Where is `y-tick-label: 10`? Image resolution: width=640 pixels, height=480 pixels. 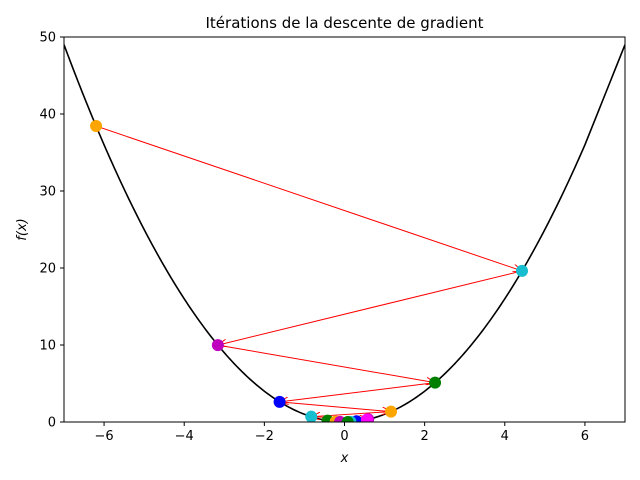
y-tick-label: 10 is located at coordinates (47, 346).